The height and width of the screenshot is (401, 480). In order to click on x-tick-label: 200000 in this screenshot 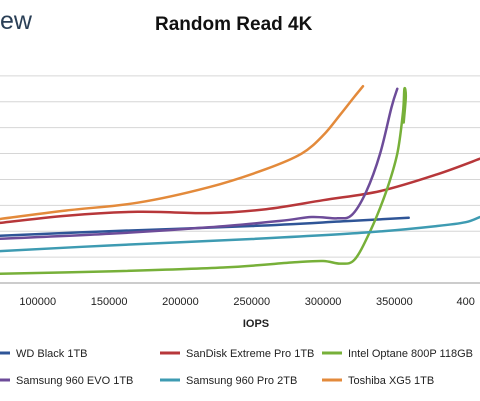, I will do `click(180, 302)`.